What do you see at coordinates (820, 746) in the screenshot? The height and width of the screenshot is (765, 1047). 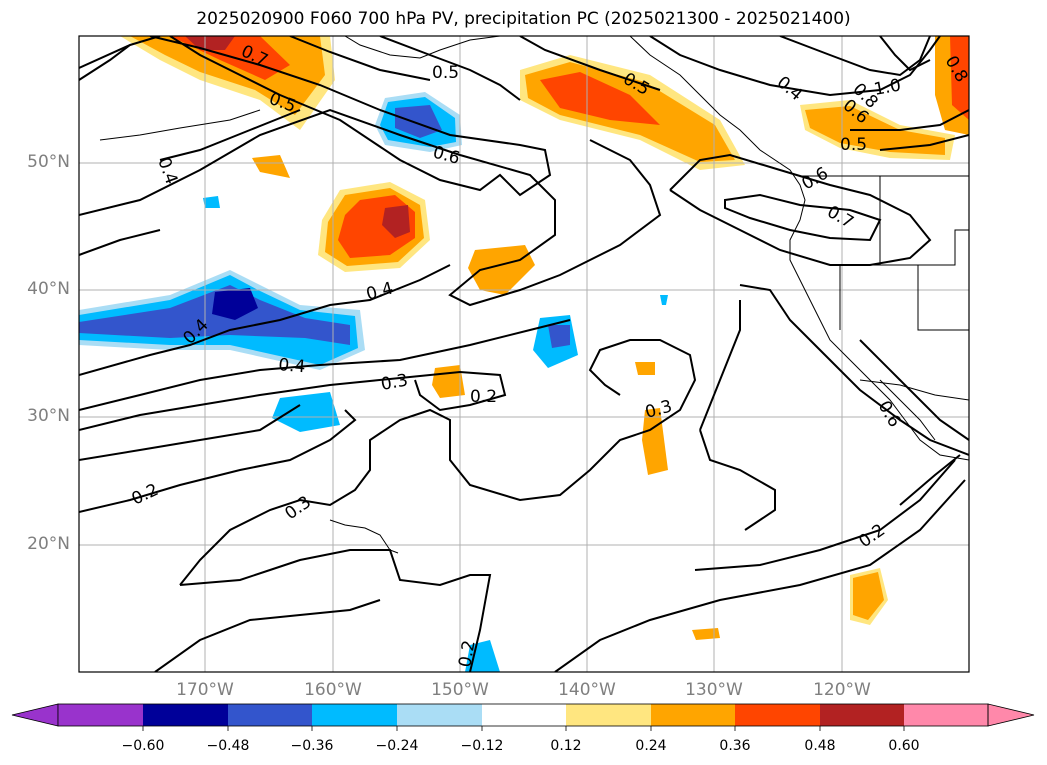 I see `colorbar-tick-label: 0.48` at bounding box center [820, 746].